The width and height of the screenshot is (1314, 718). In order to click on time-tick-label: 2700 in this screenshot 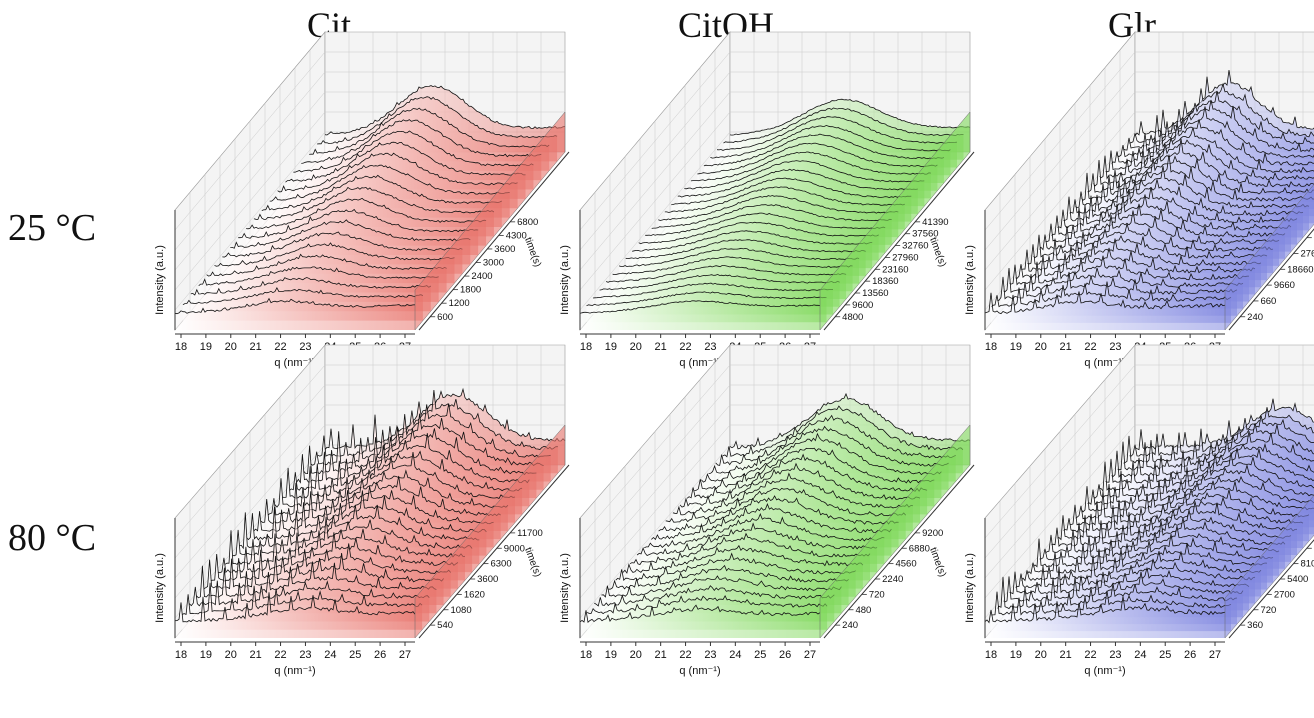, I will do `click(1284, 594)`.